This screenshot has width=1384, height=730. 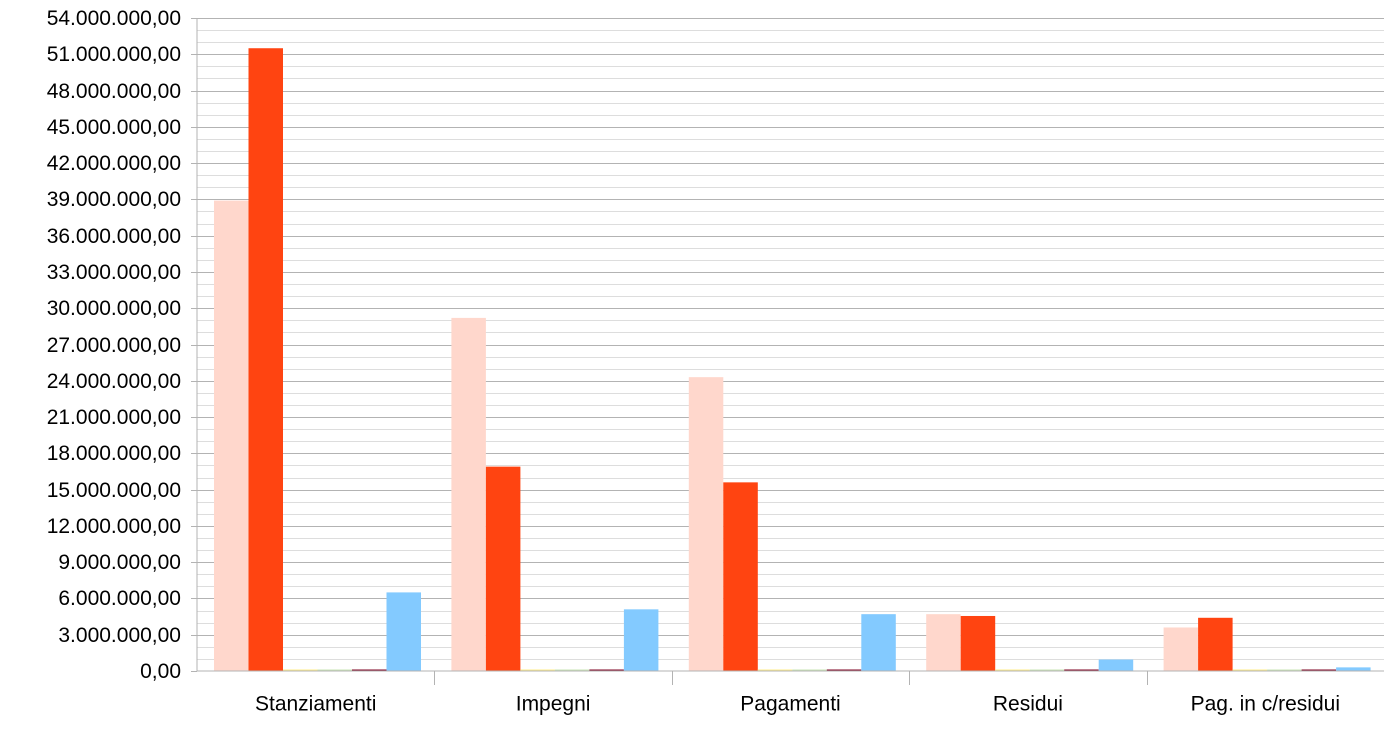 I want to click on x-tick-label: Stanziamenti, so click(x=315, y=704).